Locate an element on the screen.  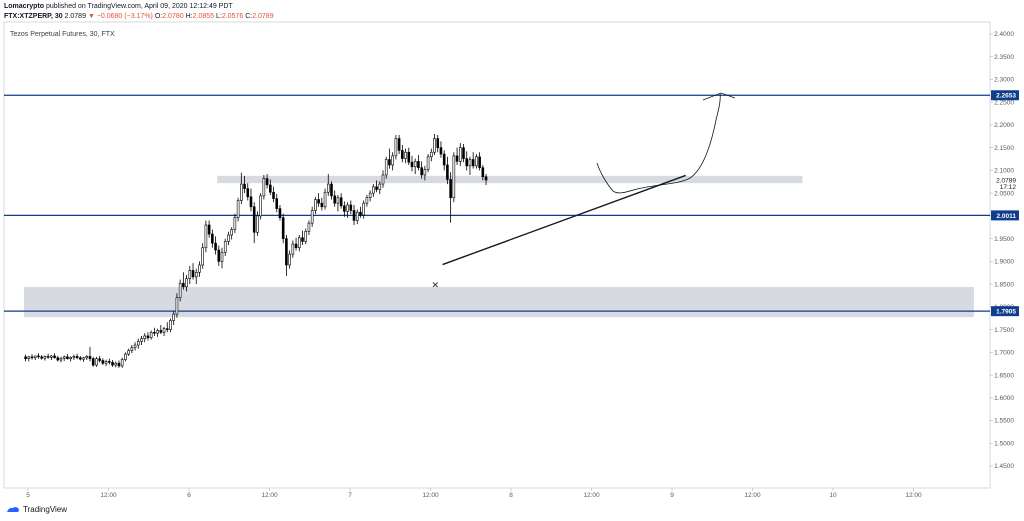
footer-brand: TradingView is located at coordinates (36, 509).